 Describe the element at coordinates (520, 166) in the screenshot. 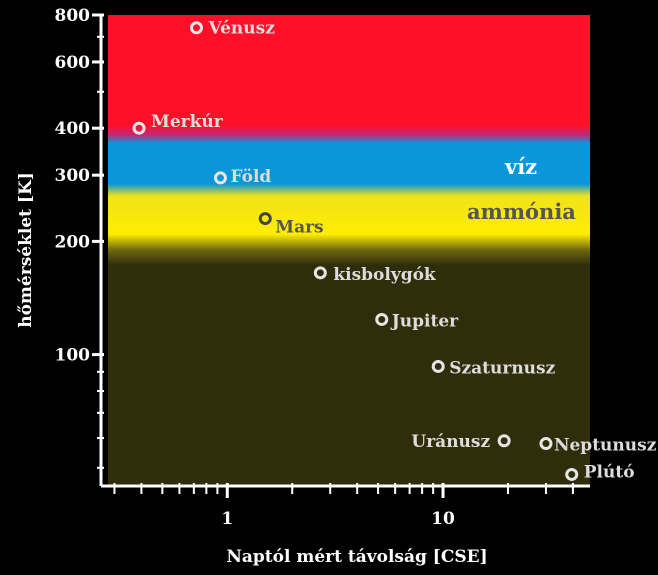

I see `band-label-1: víz` at that location.